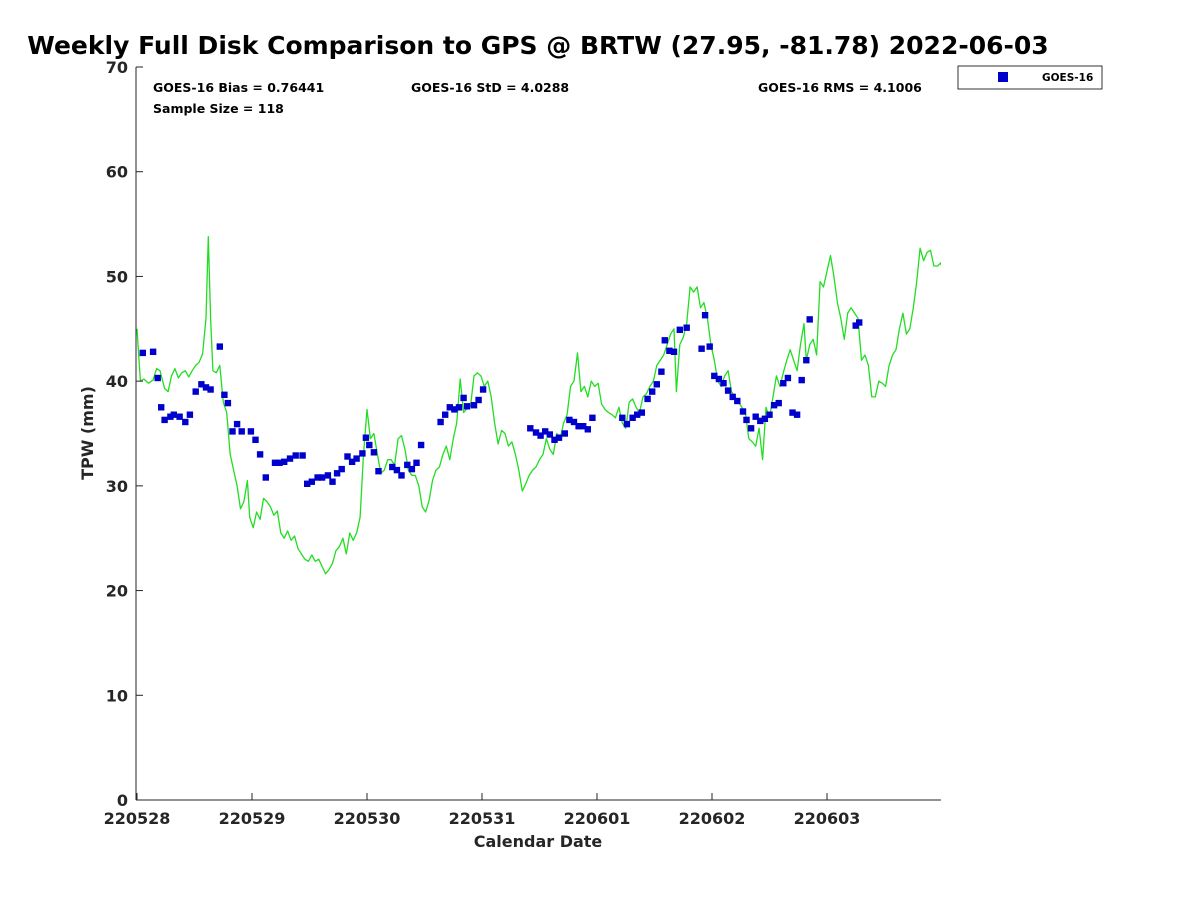 The image size is (1200, 900). What do you see at coordinates (117, 276) in the screenshot?
I see `y-tick-label: 50` at bounding box center [117, 276].